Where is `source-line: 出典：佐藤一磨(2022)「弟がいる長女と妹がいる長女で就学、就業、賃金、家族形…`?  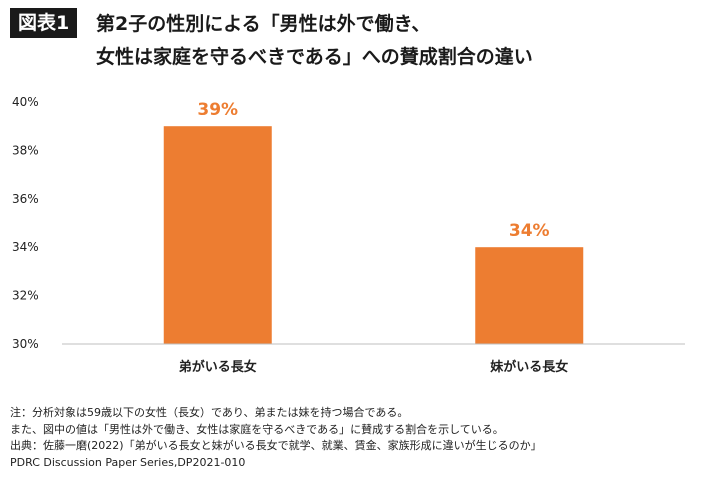
source-line: 出典：佐藤一磨(2022)「弟がいる長女と妹がいる長女で就学、就業、賃金、家族形… is located at coordinates (276, 445).